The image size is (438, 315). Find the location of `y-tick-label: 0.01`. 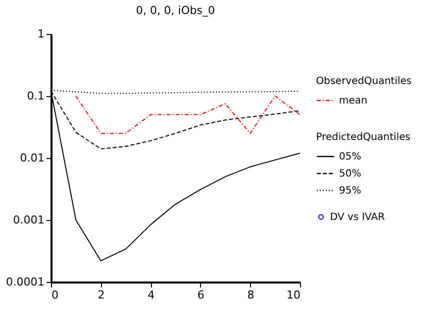

y-tick-label: 0.01 is located at coordinates (32, 158).